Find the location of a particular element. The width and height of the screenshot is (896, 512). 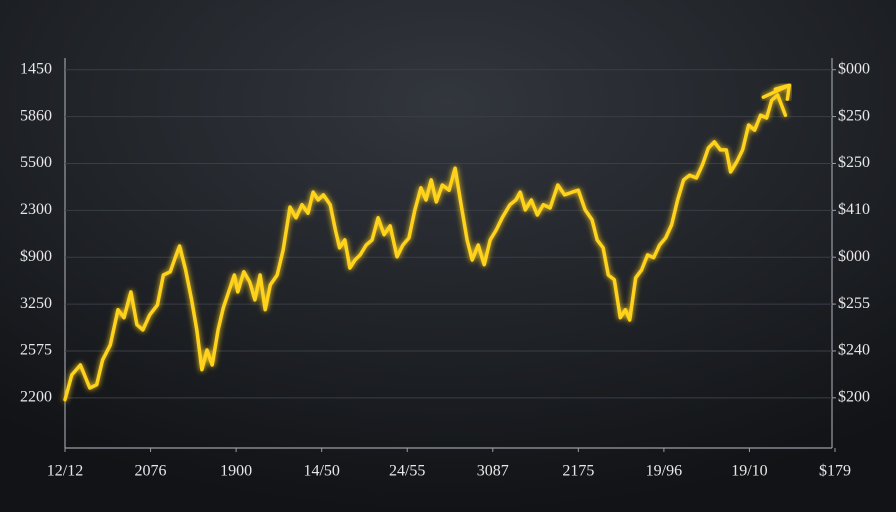

y-tick-label: 1450 is located at coordinates (36, 68).